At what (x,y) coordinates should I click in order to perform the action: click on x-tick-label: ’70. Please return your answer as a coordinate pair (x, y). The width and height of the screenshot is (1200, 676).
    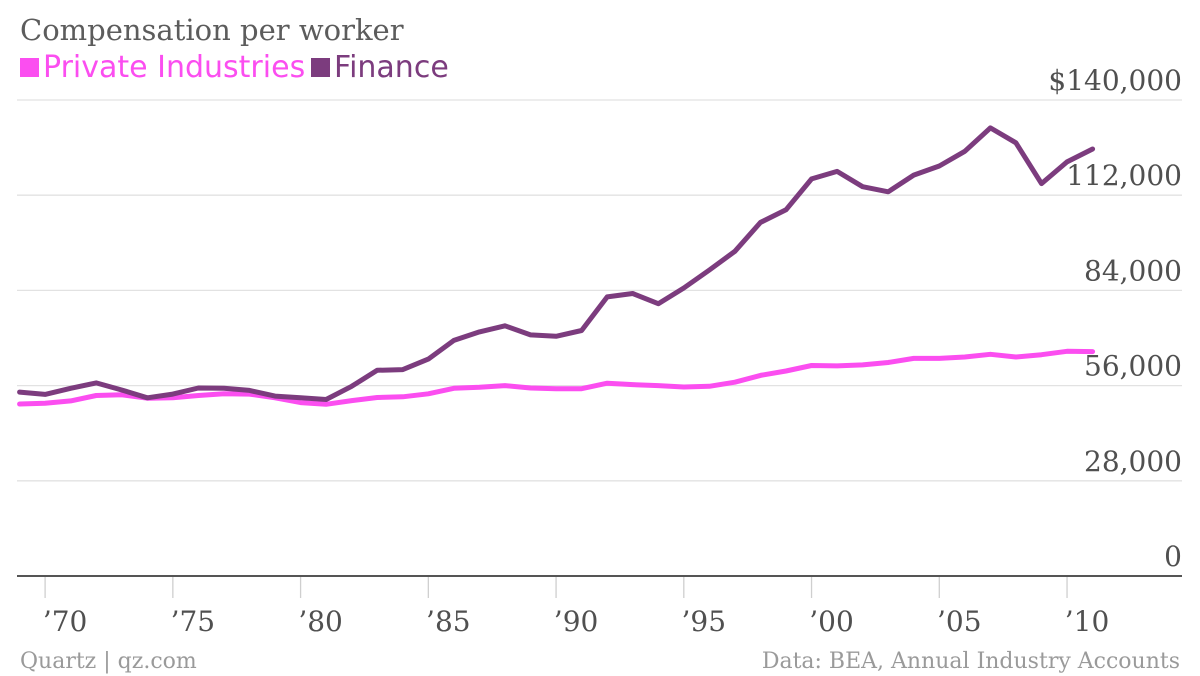
    Looking at the image, I should click on (65, 621).